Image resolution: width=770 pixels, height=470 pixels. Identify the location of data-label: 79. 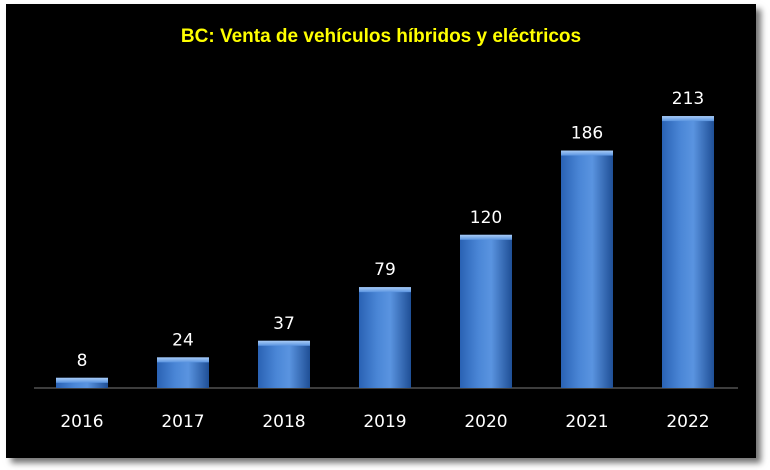
(385, 270).